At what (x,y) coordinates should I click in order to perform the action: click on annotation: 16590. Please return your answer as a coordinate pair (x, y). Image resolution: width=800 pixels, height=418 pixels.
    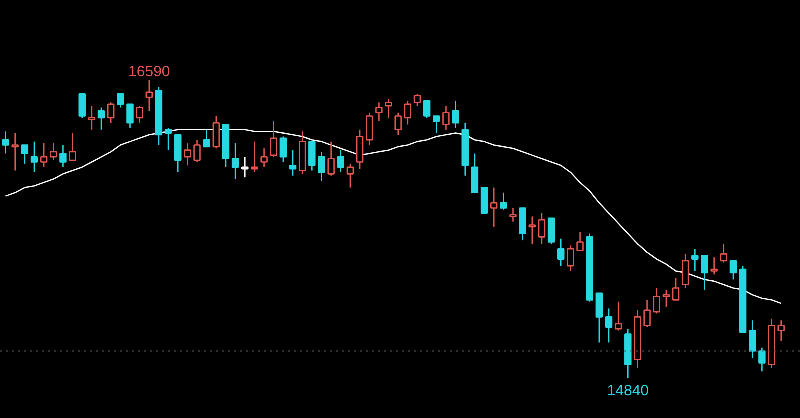
    Looking at the image, I should click on (149, 72).